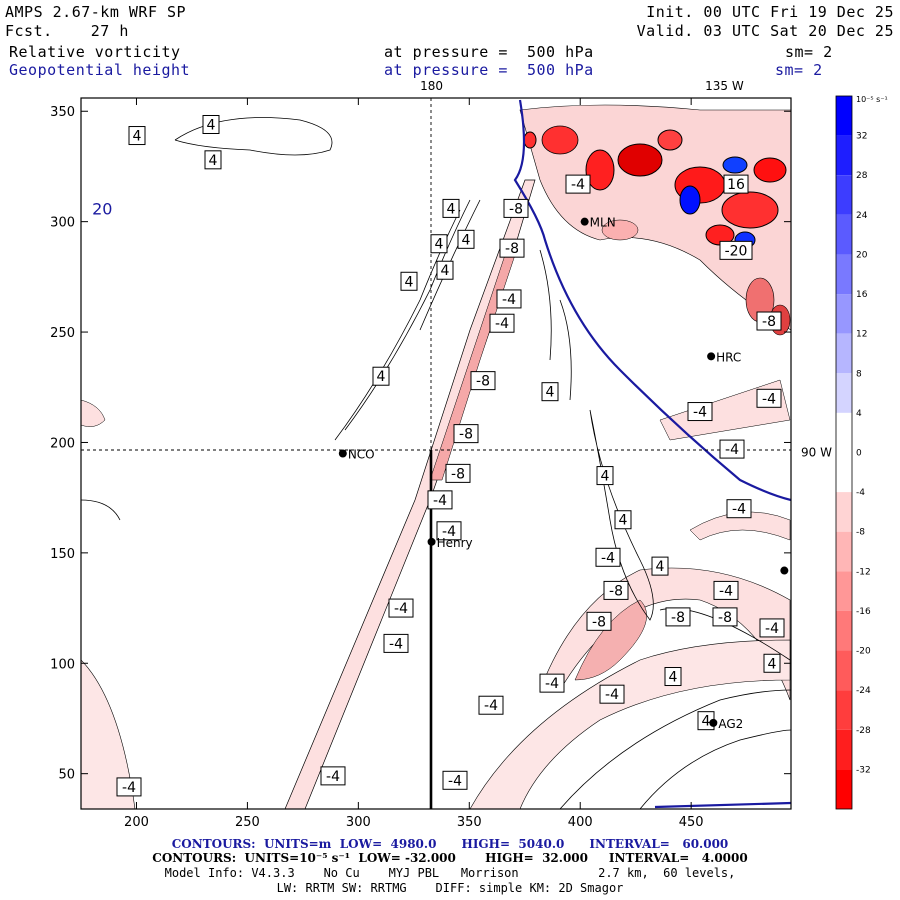 The height and width of the screenshot is (900, 900). Describe the element at coordinates (736, 250) in the screenshot. I see `contour-label: -20` at that location.